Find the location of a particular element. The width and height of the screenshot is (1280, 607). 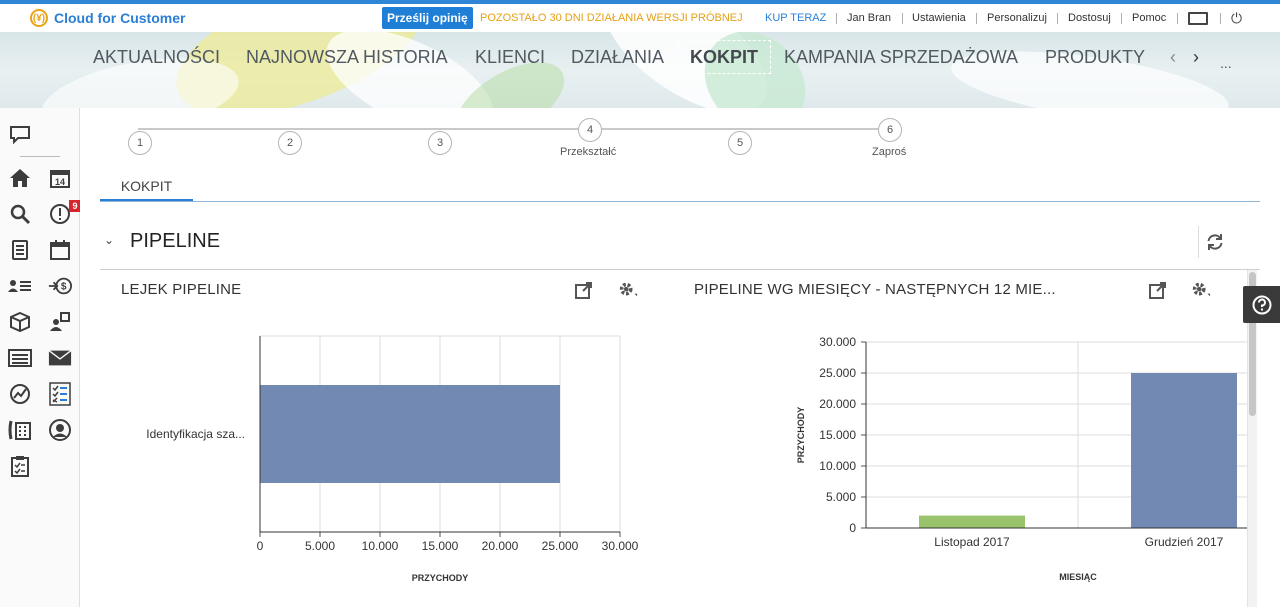

nav-prev-icon: ‹ is located at coordinates (1173, 57).